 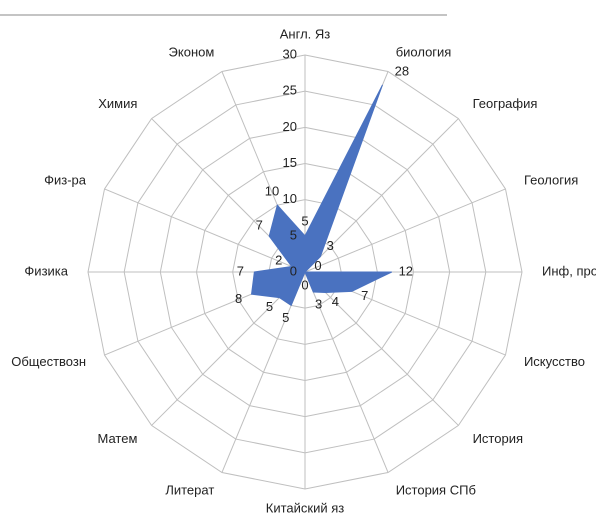 What do you see at coordinates (118, 438) in the screenshot?
I see `category-label: Матем` at bounding box center [118, 438].